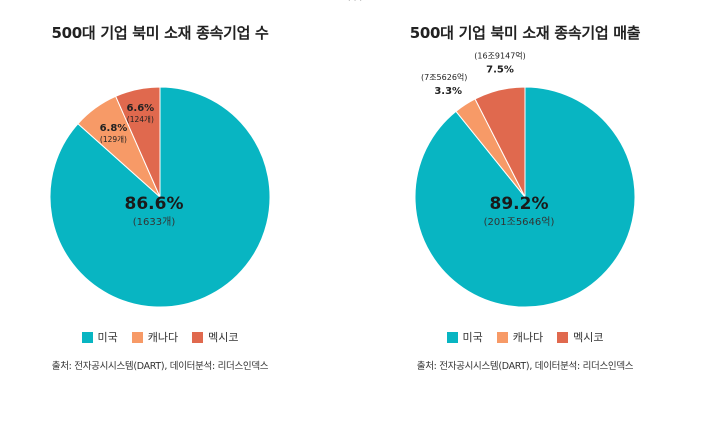 The height and width of the screenshot is (448, 710). I want to click on data-label-canada-percent: 3.3%, so click(448, 91).